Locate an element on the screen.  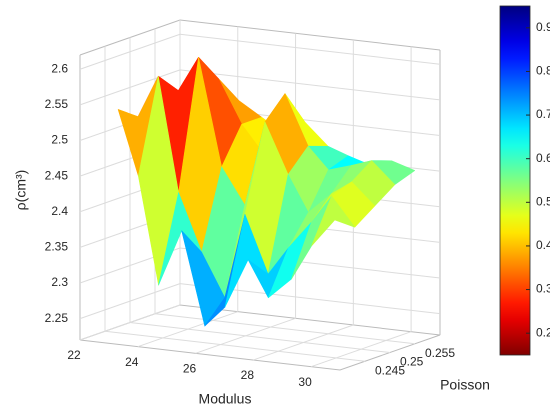
y-axis-label: Poisson is located at coordinates (465, 385).